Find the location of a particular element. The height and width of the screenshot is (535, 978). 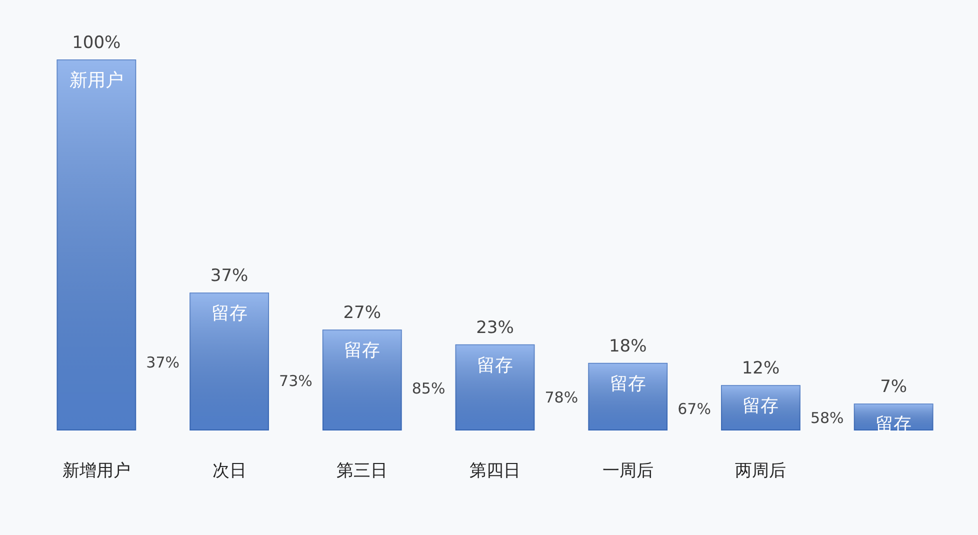

data-label: 23% is located at coordinates (495, 328).